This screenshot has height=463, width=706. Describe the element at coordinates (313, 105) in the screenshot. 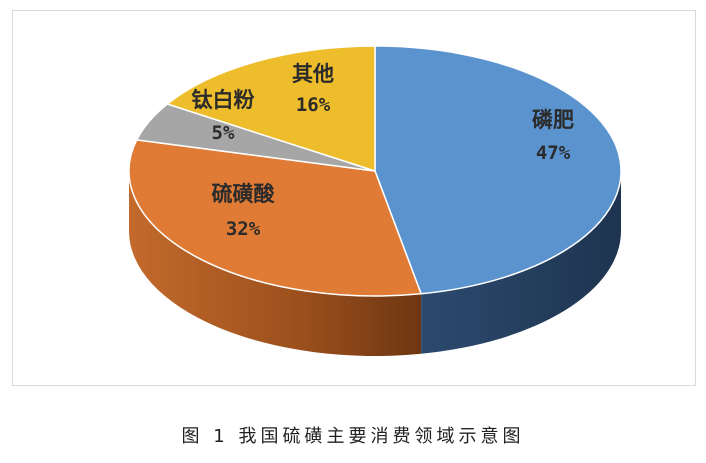

I see `slice-3-value: 16%` at that location.